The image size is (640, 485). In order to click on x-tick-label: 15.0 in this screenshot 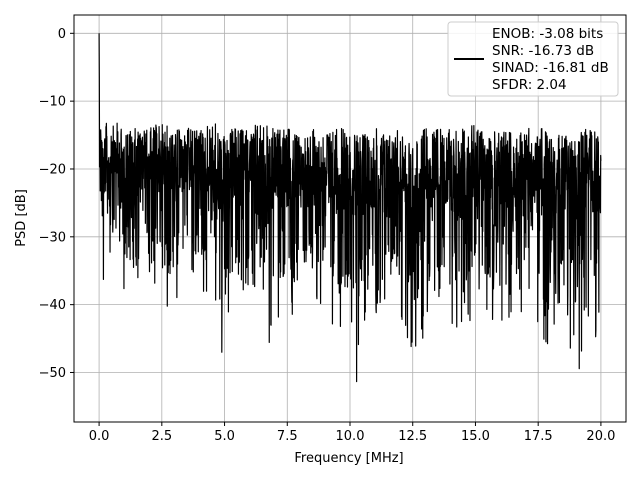, I will do `click(475, 436)`.